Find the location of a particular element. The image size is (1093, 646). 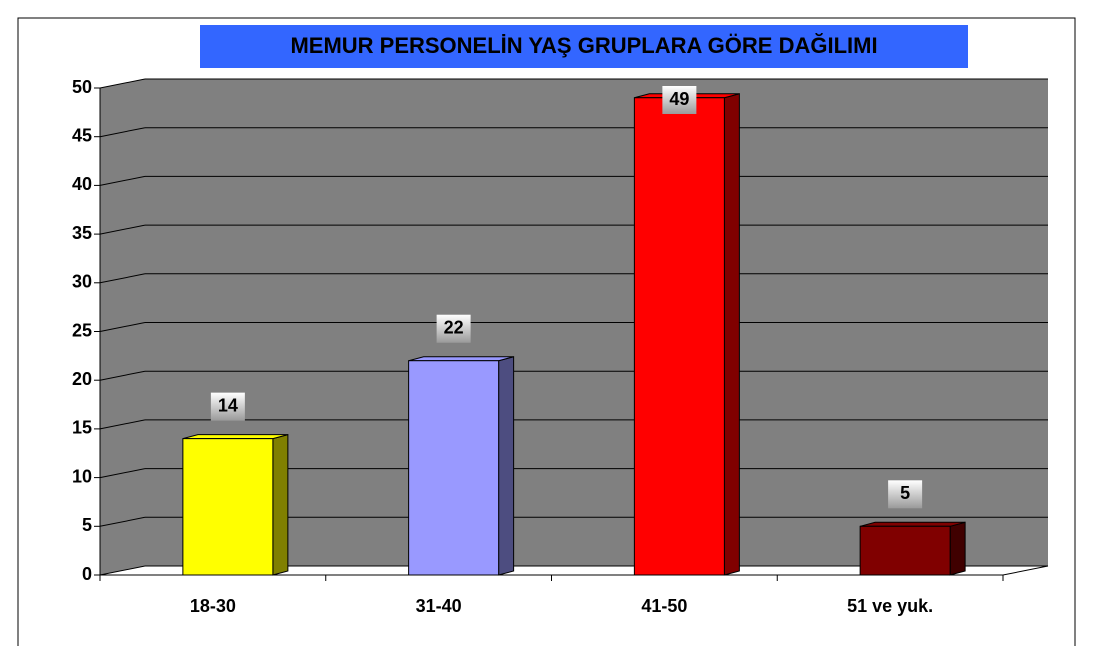

y-tick-label: 0 is located at coordinates (87, 574).